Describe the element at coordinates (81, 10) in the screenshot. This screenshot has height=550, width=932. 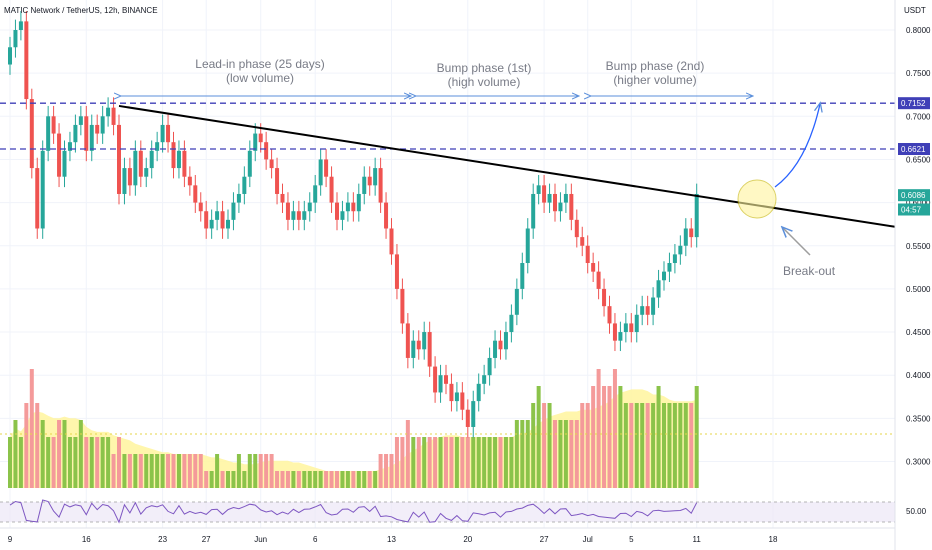
I see `chart-title: MATIC Network / TetherUS, 12h, BINANCE` at that location.